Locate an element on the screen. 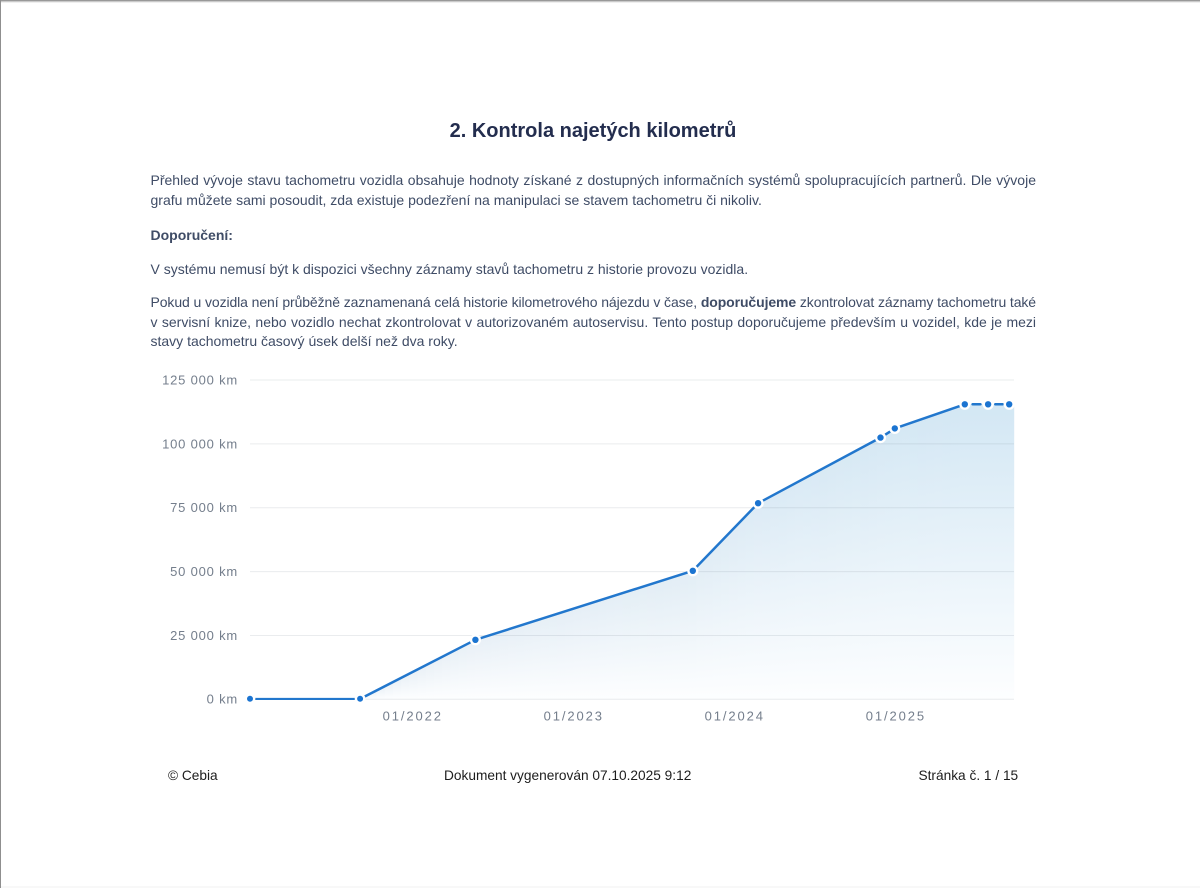  svg-text: 0 km is located at coordinates (222, 699).